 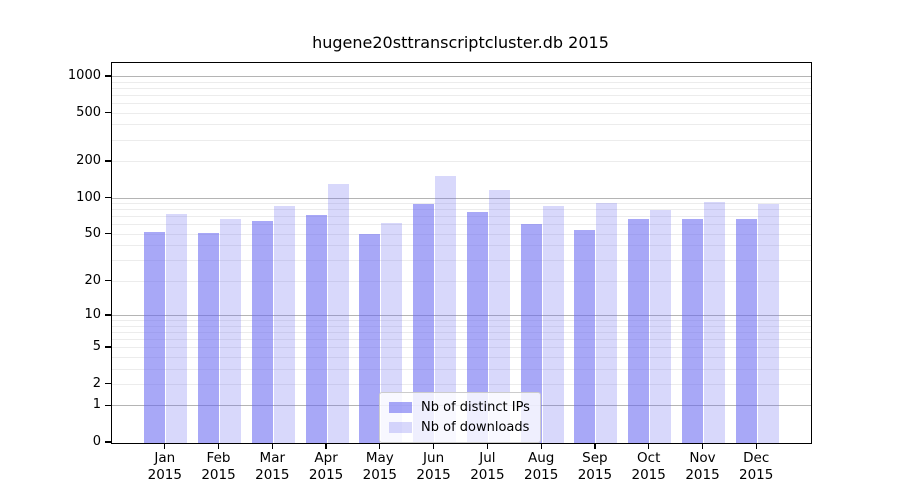 What do you see at coordinates (230, 330) in the screenshot?
I see `bar-feb-downloads` at bounding box center [230, 330].